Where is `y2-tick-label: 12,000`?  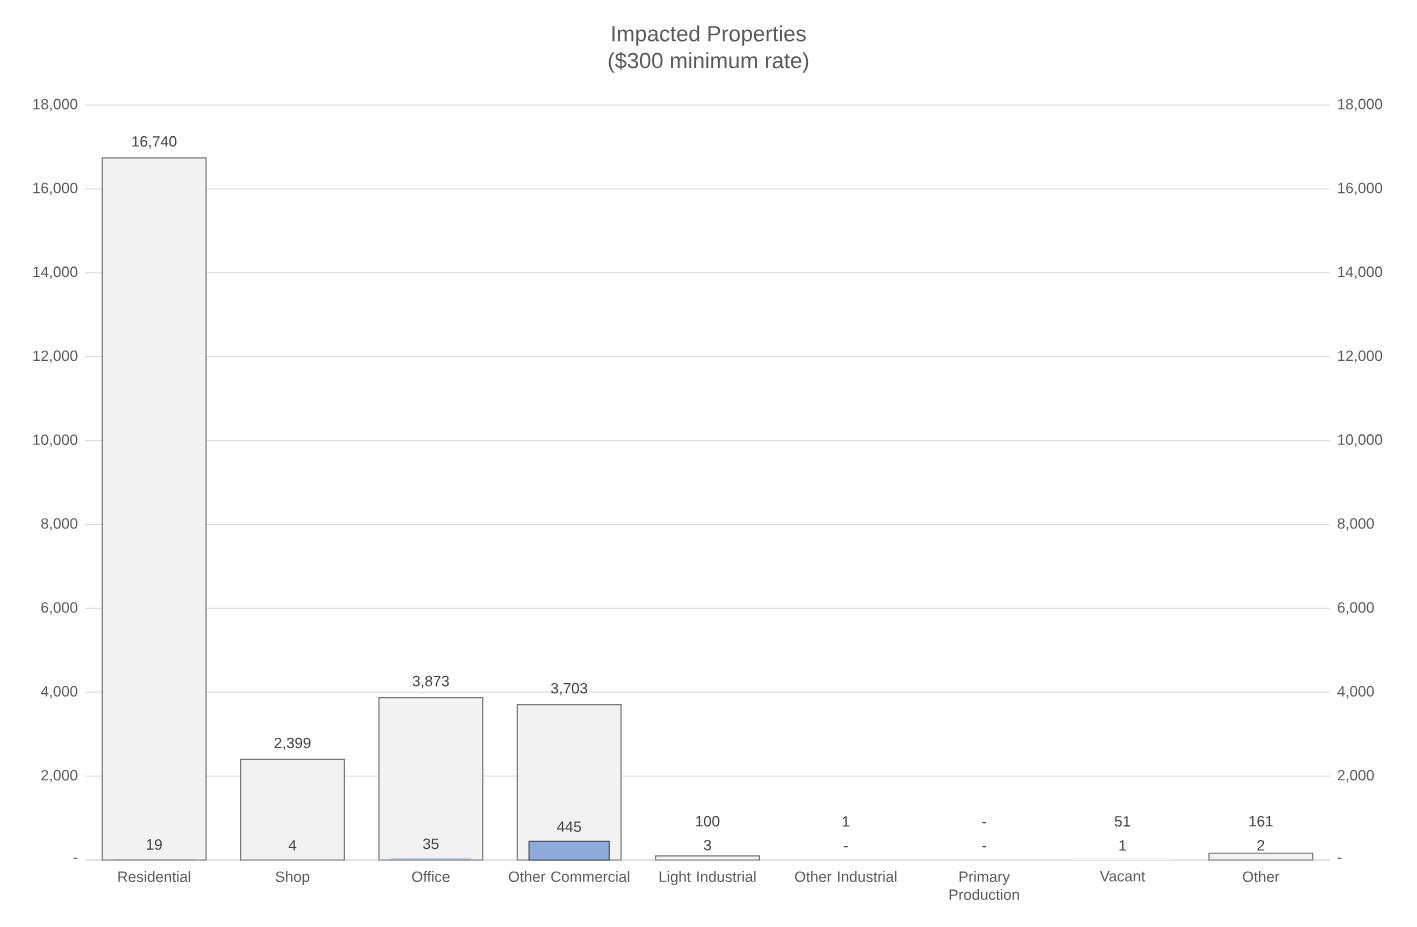
y2-tick-label: 12,000 is located at coordinates (1360, 356).